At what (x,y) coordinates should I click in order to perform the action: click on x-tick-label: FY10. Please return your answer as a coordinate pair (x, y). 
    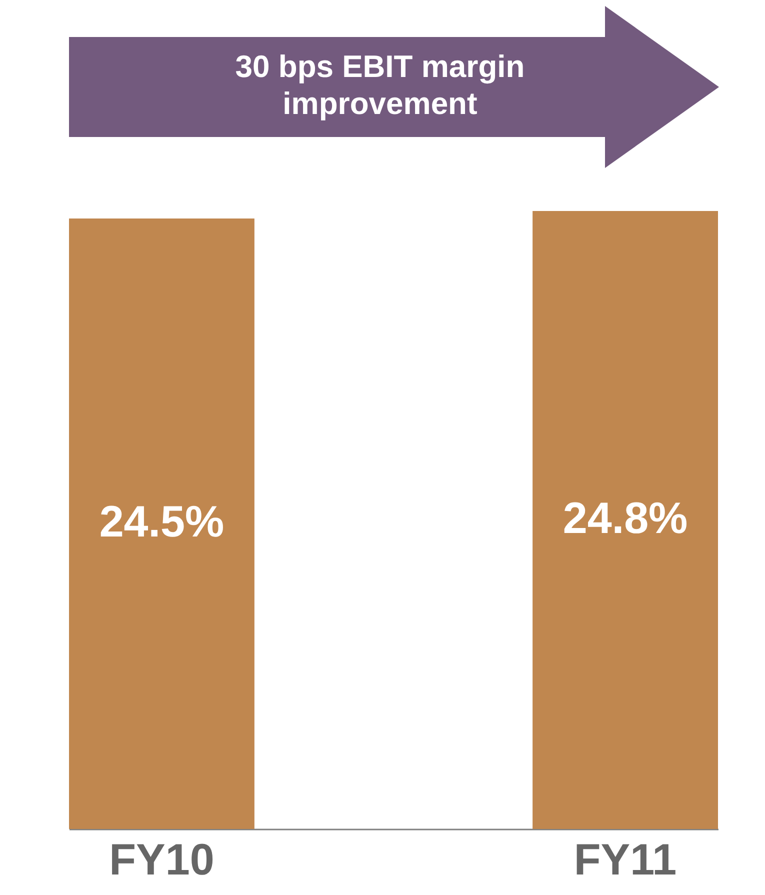
    Looking at the image, I should click on (161, 860).